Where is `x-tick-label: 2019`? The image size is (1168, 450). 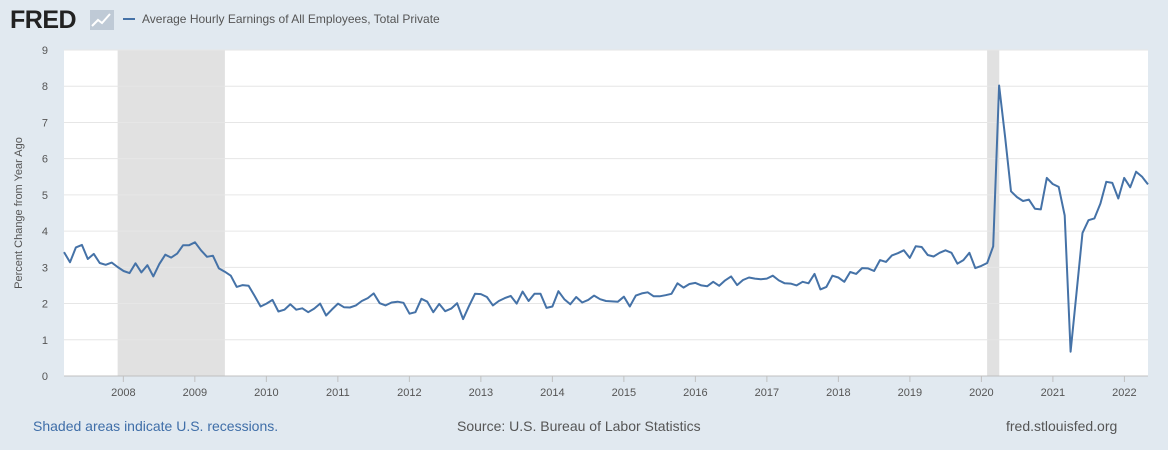 x-tick-label: 2019 is located at coordinates (910, 393).